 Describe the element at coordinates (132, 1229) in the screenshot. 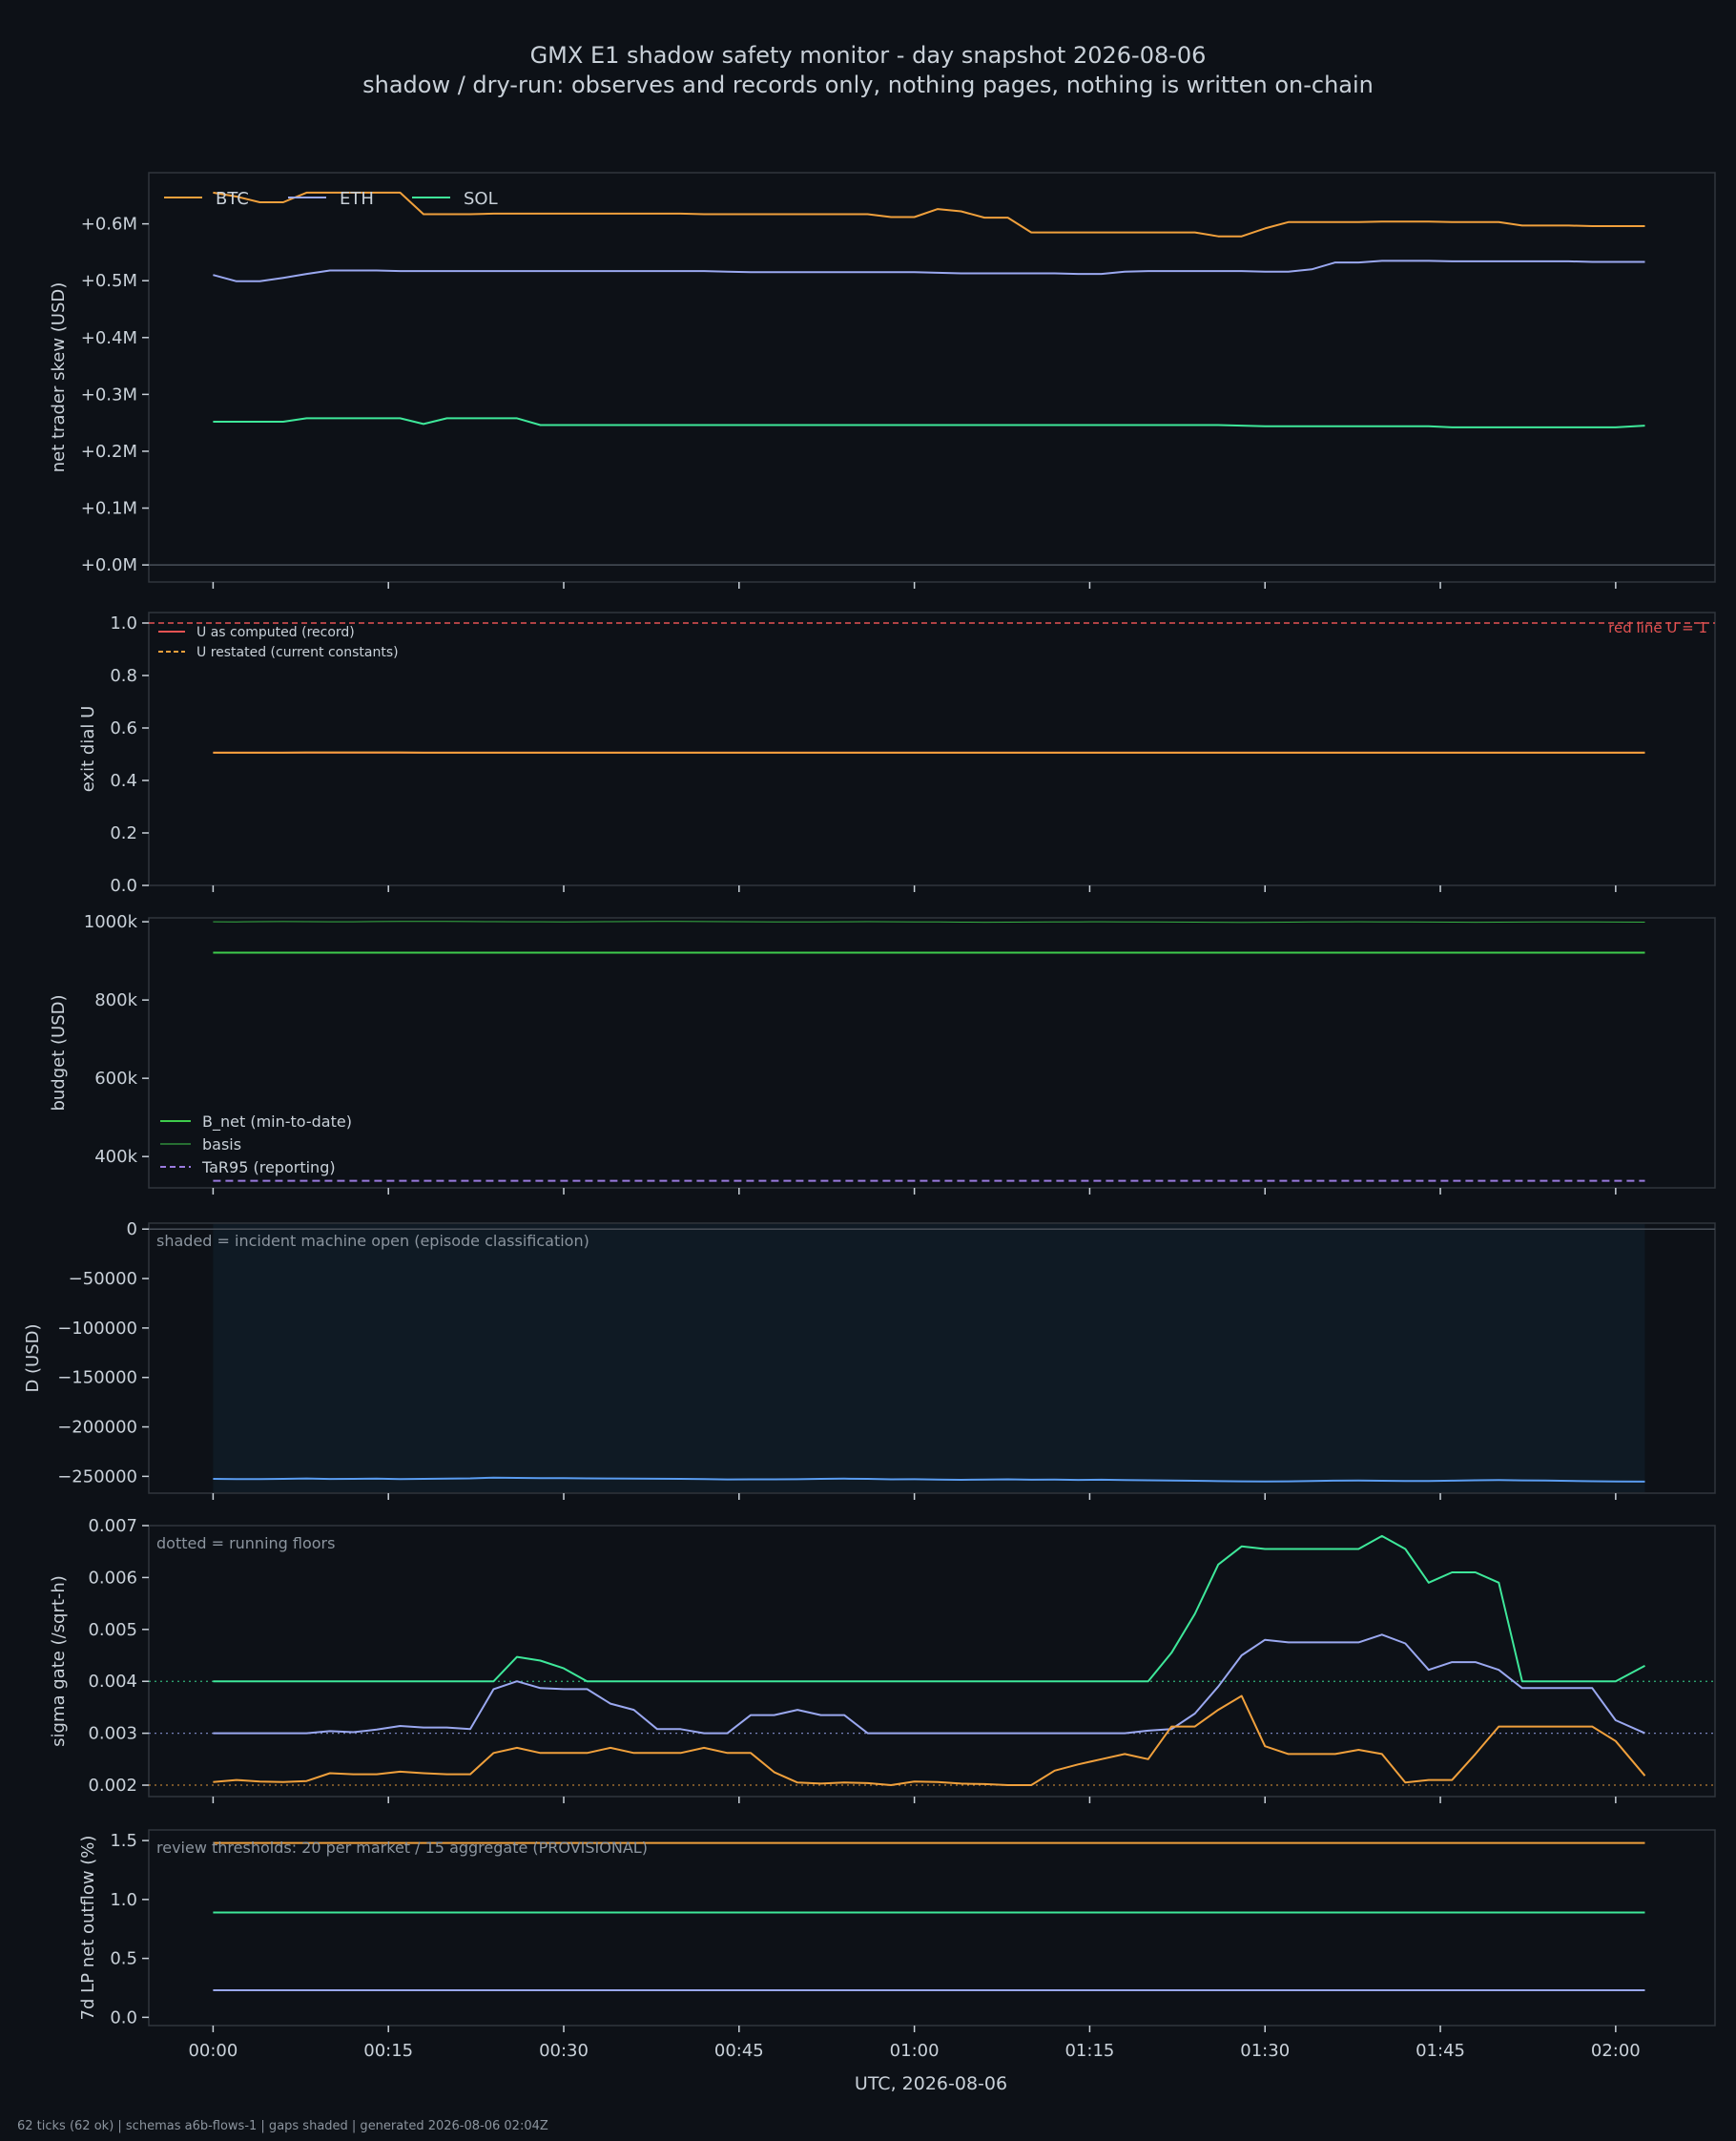

I see `y-tick-label: 0` at that location.